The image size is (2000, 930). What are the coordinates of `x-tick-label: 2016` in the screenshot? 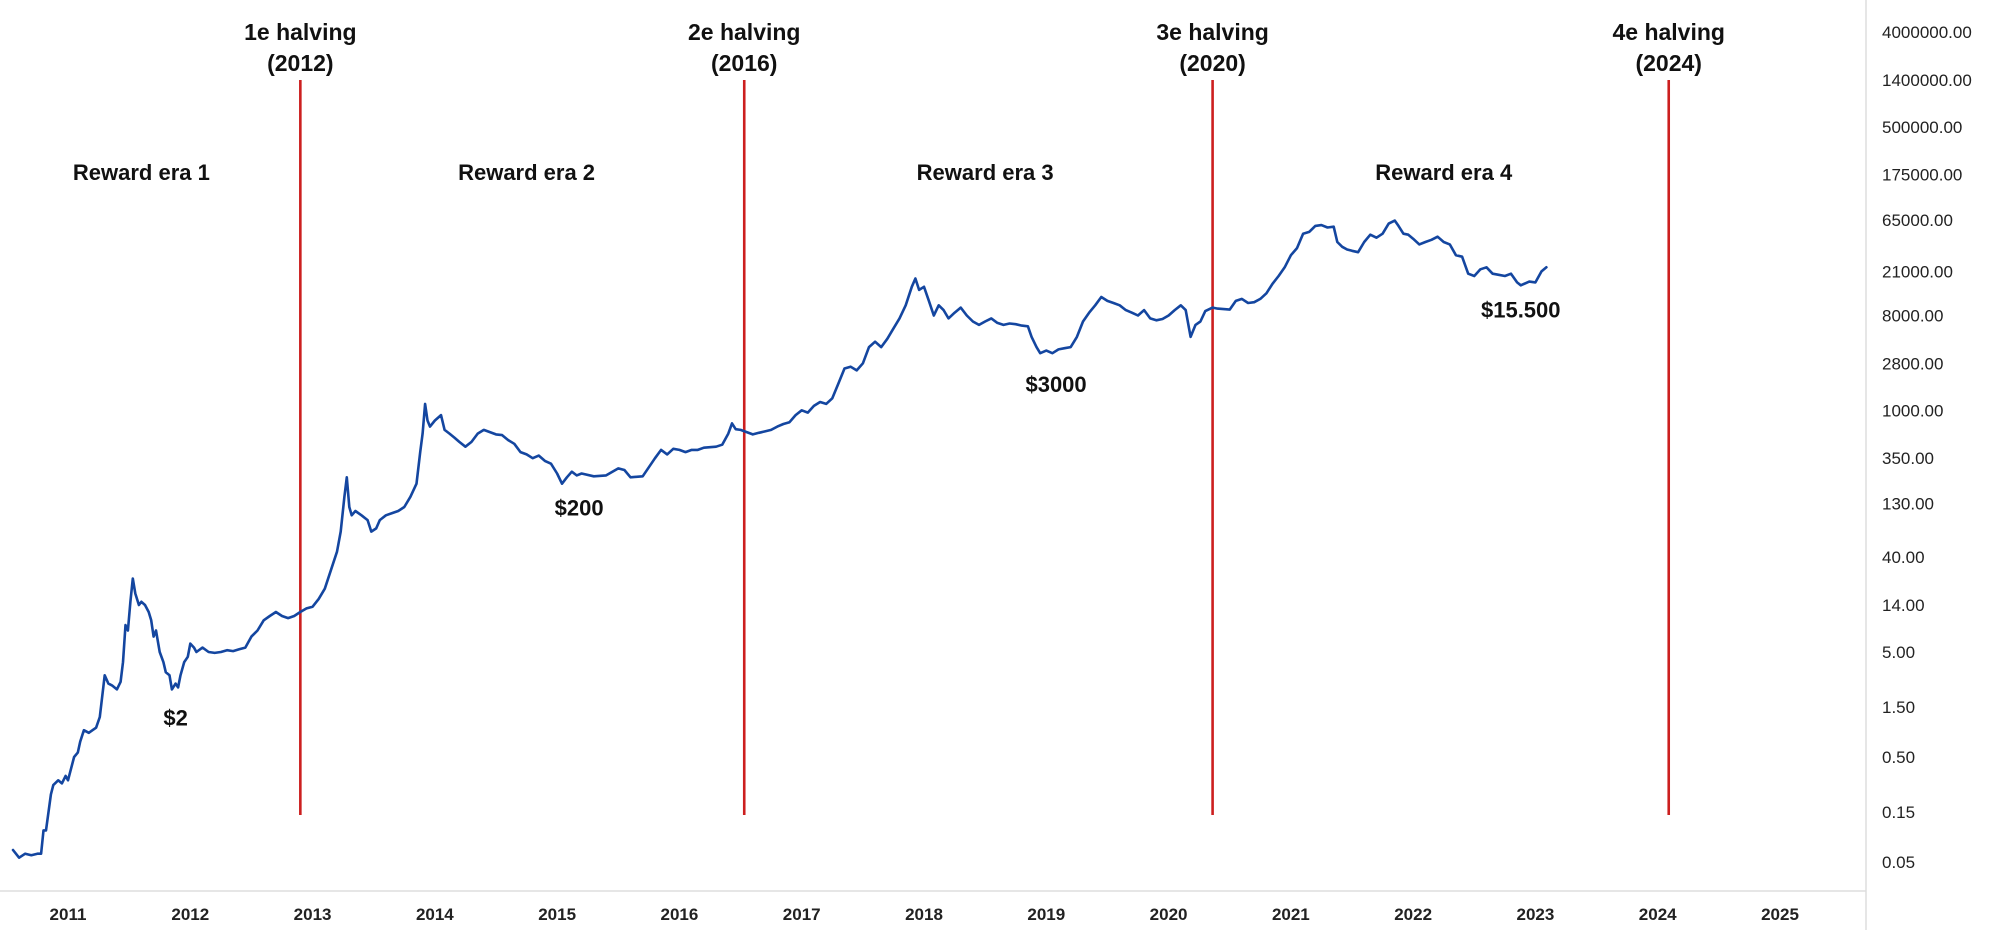 It's located at (680, 914).